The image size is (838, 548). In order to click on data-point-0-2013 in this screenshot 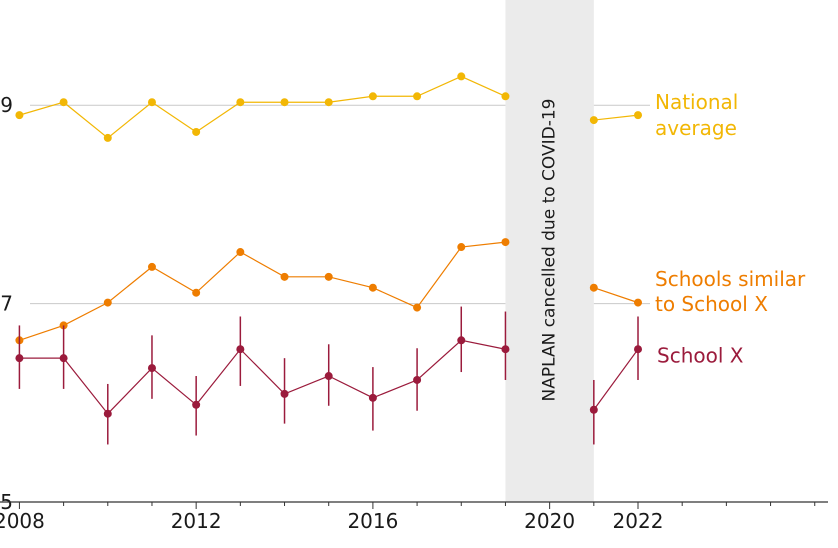, I will do `click(240, 102)`.